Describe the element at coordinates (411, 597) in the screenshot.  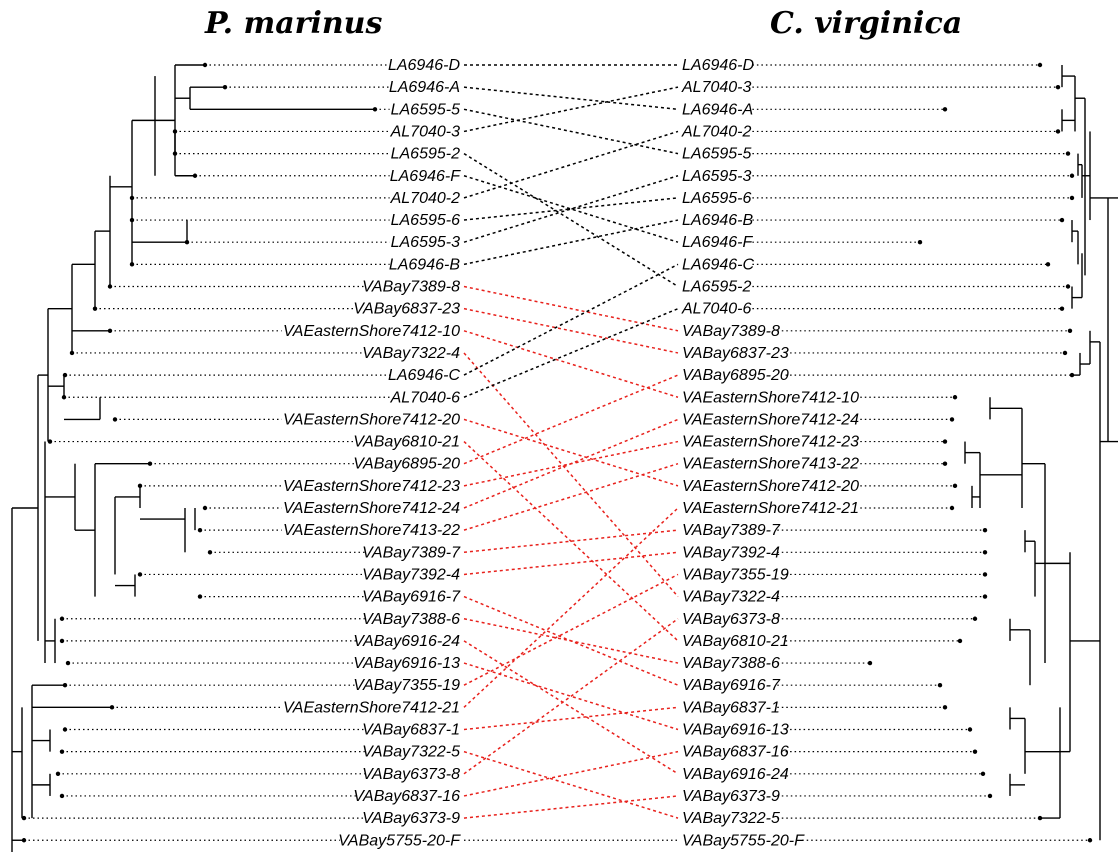
I see `left-tip-label: VABay6916-7` at that location.